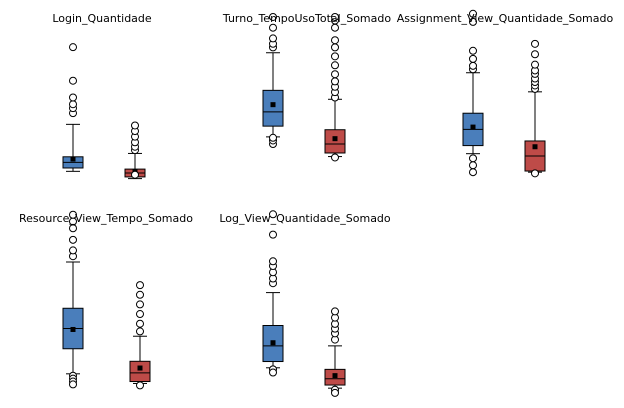  I want to click on chart-panel: Resource_View_Tempo_Somado, so click(106, 300).